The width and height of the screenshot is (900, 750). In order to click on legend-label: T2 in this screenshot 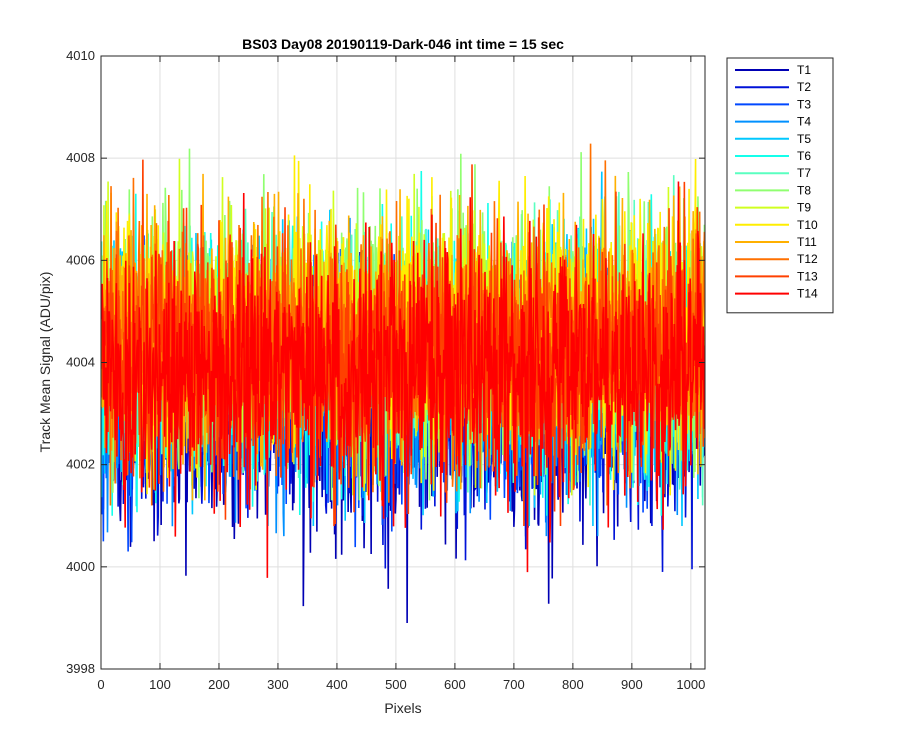, I will do `click(804, 87)`.